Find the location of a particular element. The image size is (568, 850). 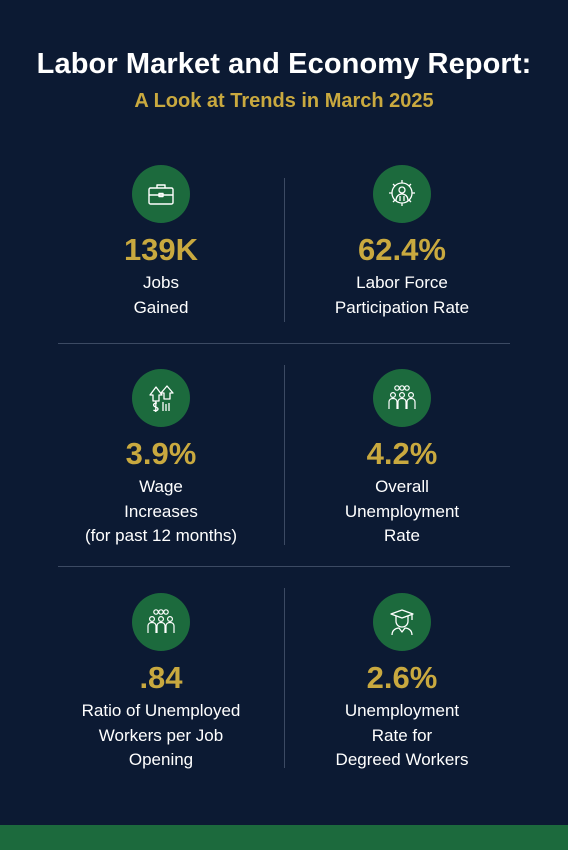

stat-label-line: Increases is located at coordinates (161, 511).